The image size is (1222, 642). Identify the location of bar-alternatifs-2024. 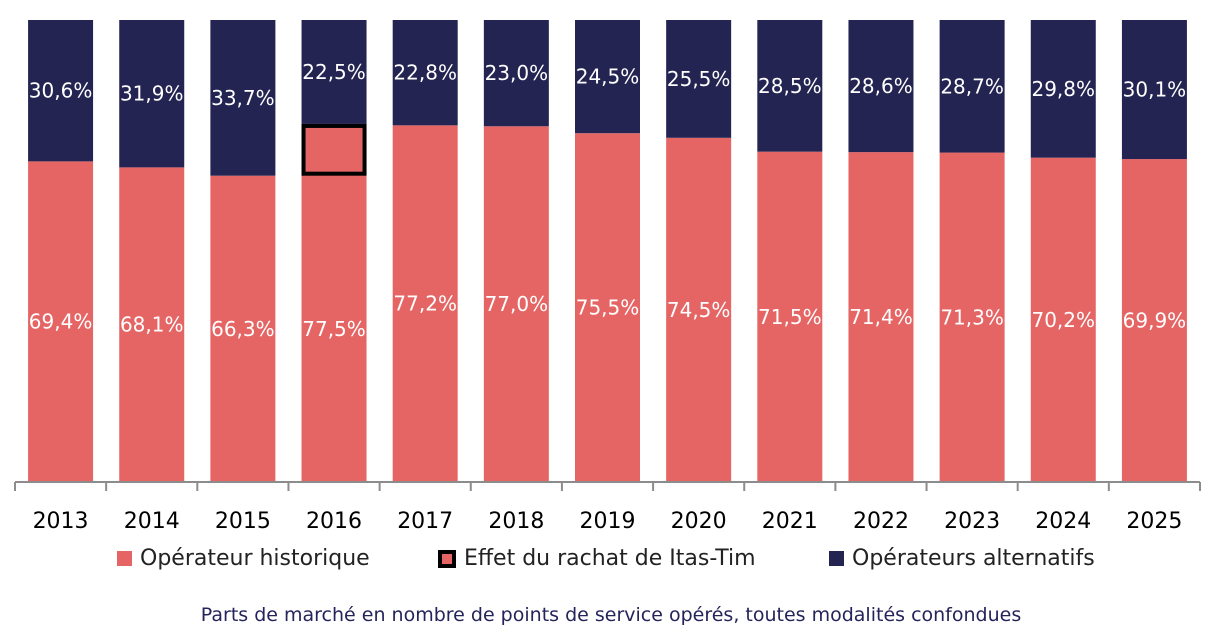
(1063, 89).